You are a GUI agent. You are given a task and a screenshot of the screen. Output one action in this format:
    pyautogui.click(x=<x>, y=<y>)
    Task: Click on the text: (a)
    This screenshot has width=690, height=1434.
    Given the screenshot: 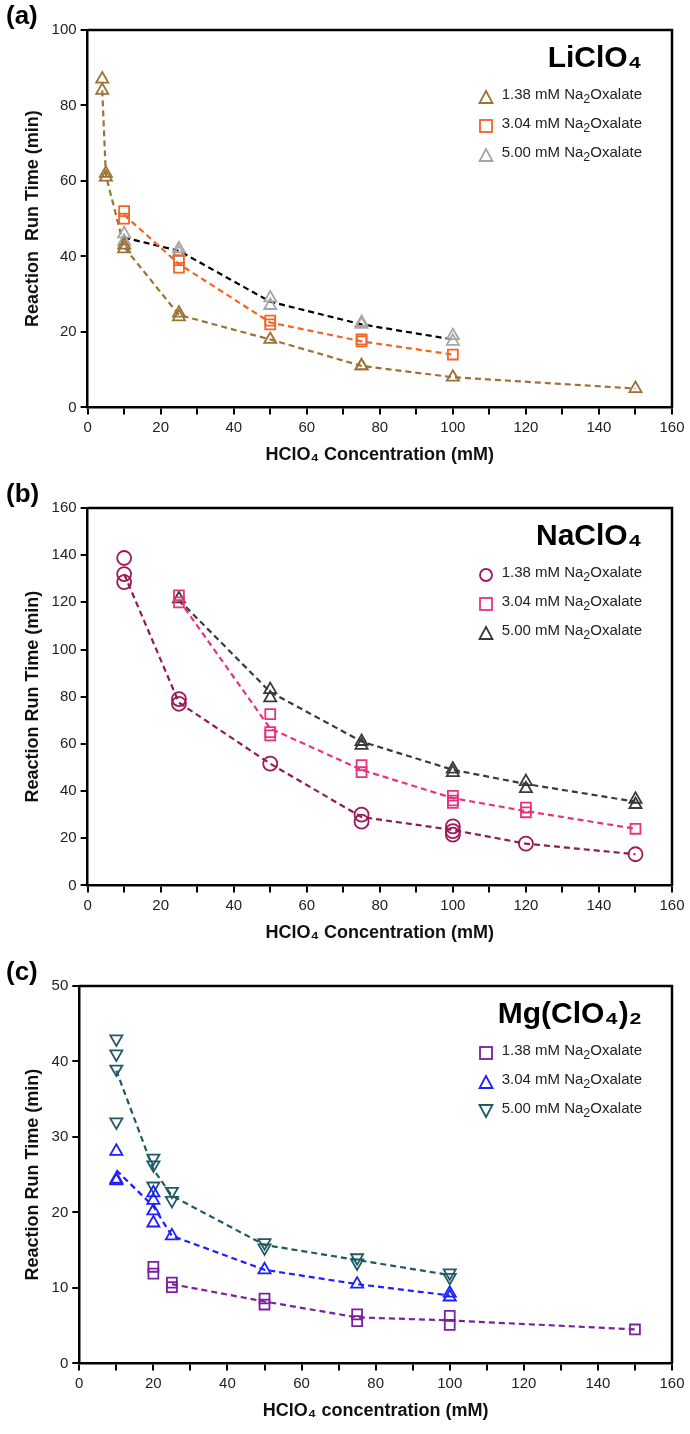 What is the action you would take?
    pyautogui.click(x=22, y=15)
    